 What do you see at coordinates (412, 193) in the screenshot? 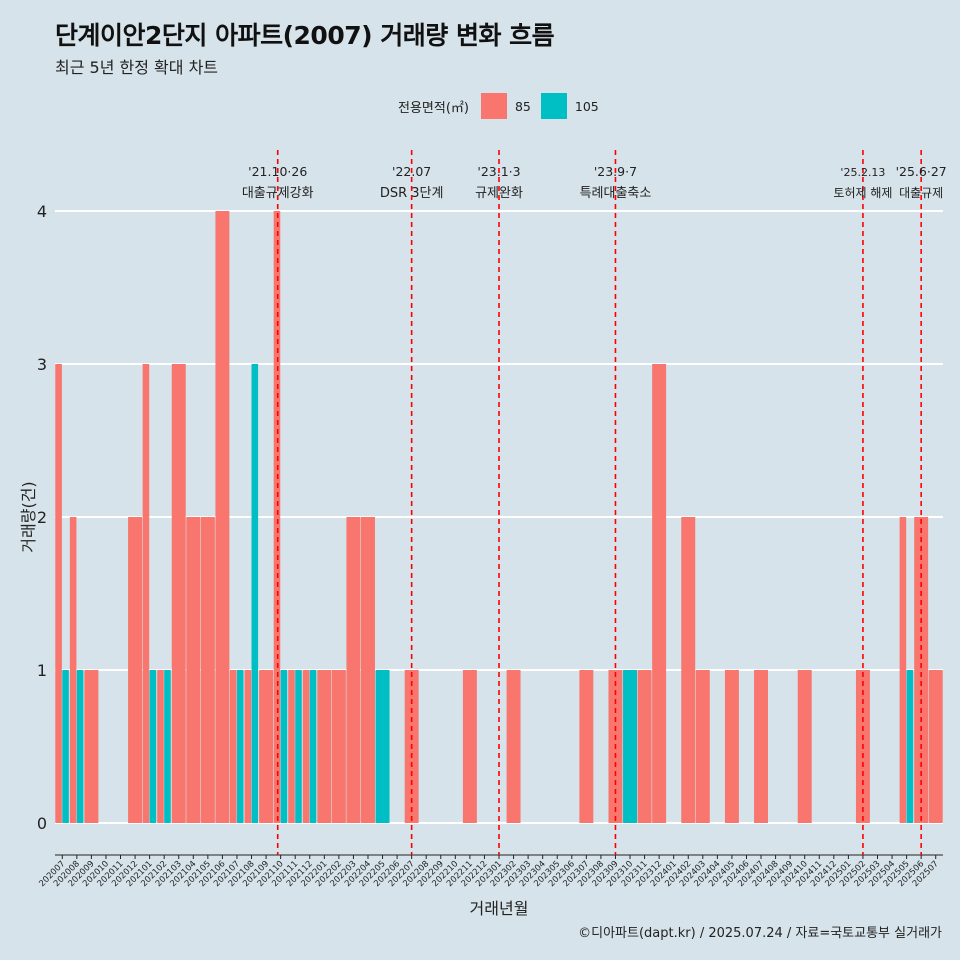
I see `event-label: DSR 3단계` at bounding box center [412, 193].